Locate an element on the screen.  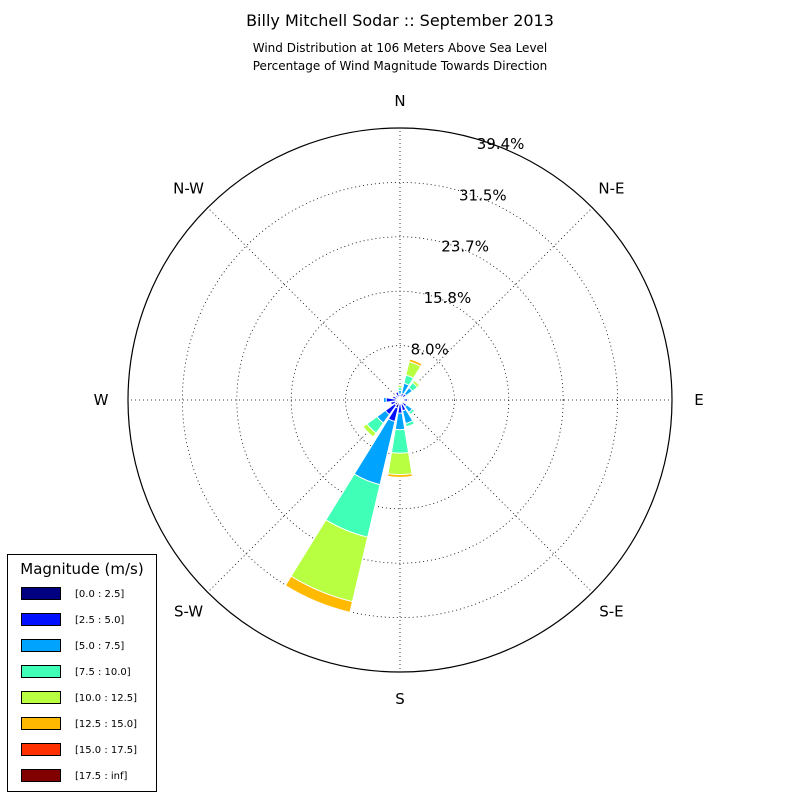
legend-label: [12.5 : 15.0] is located at coordinates (106, 724).